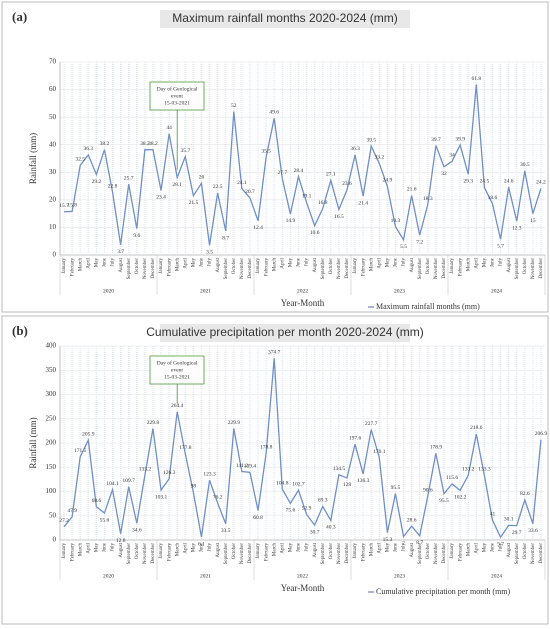 The height and width of the screenshot is (629, 550). I want to click on y-tick-label: 100, so click(51, 491).